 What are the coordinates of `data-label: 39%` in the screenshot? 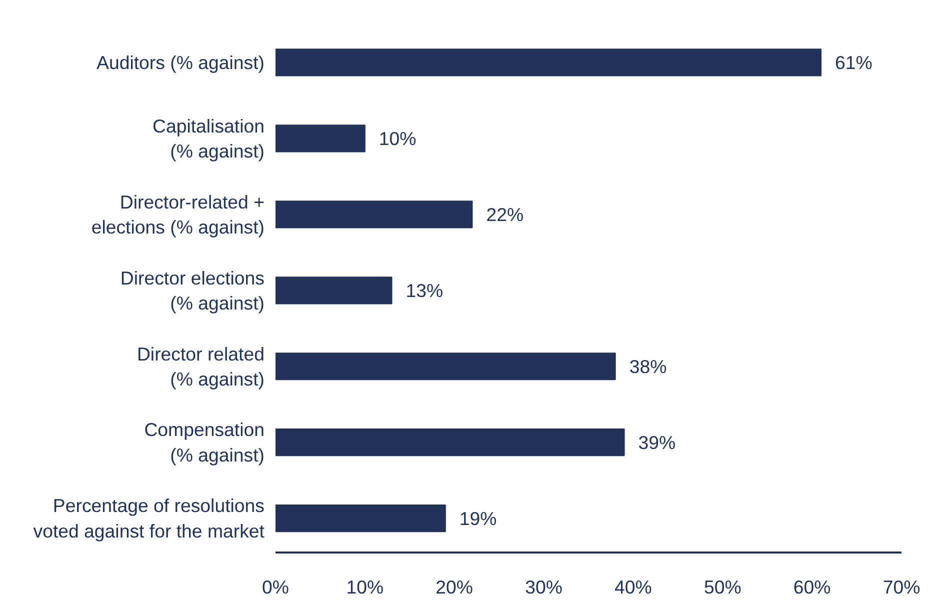 It's located at (657, 442).